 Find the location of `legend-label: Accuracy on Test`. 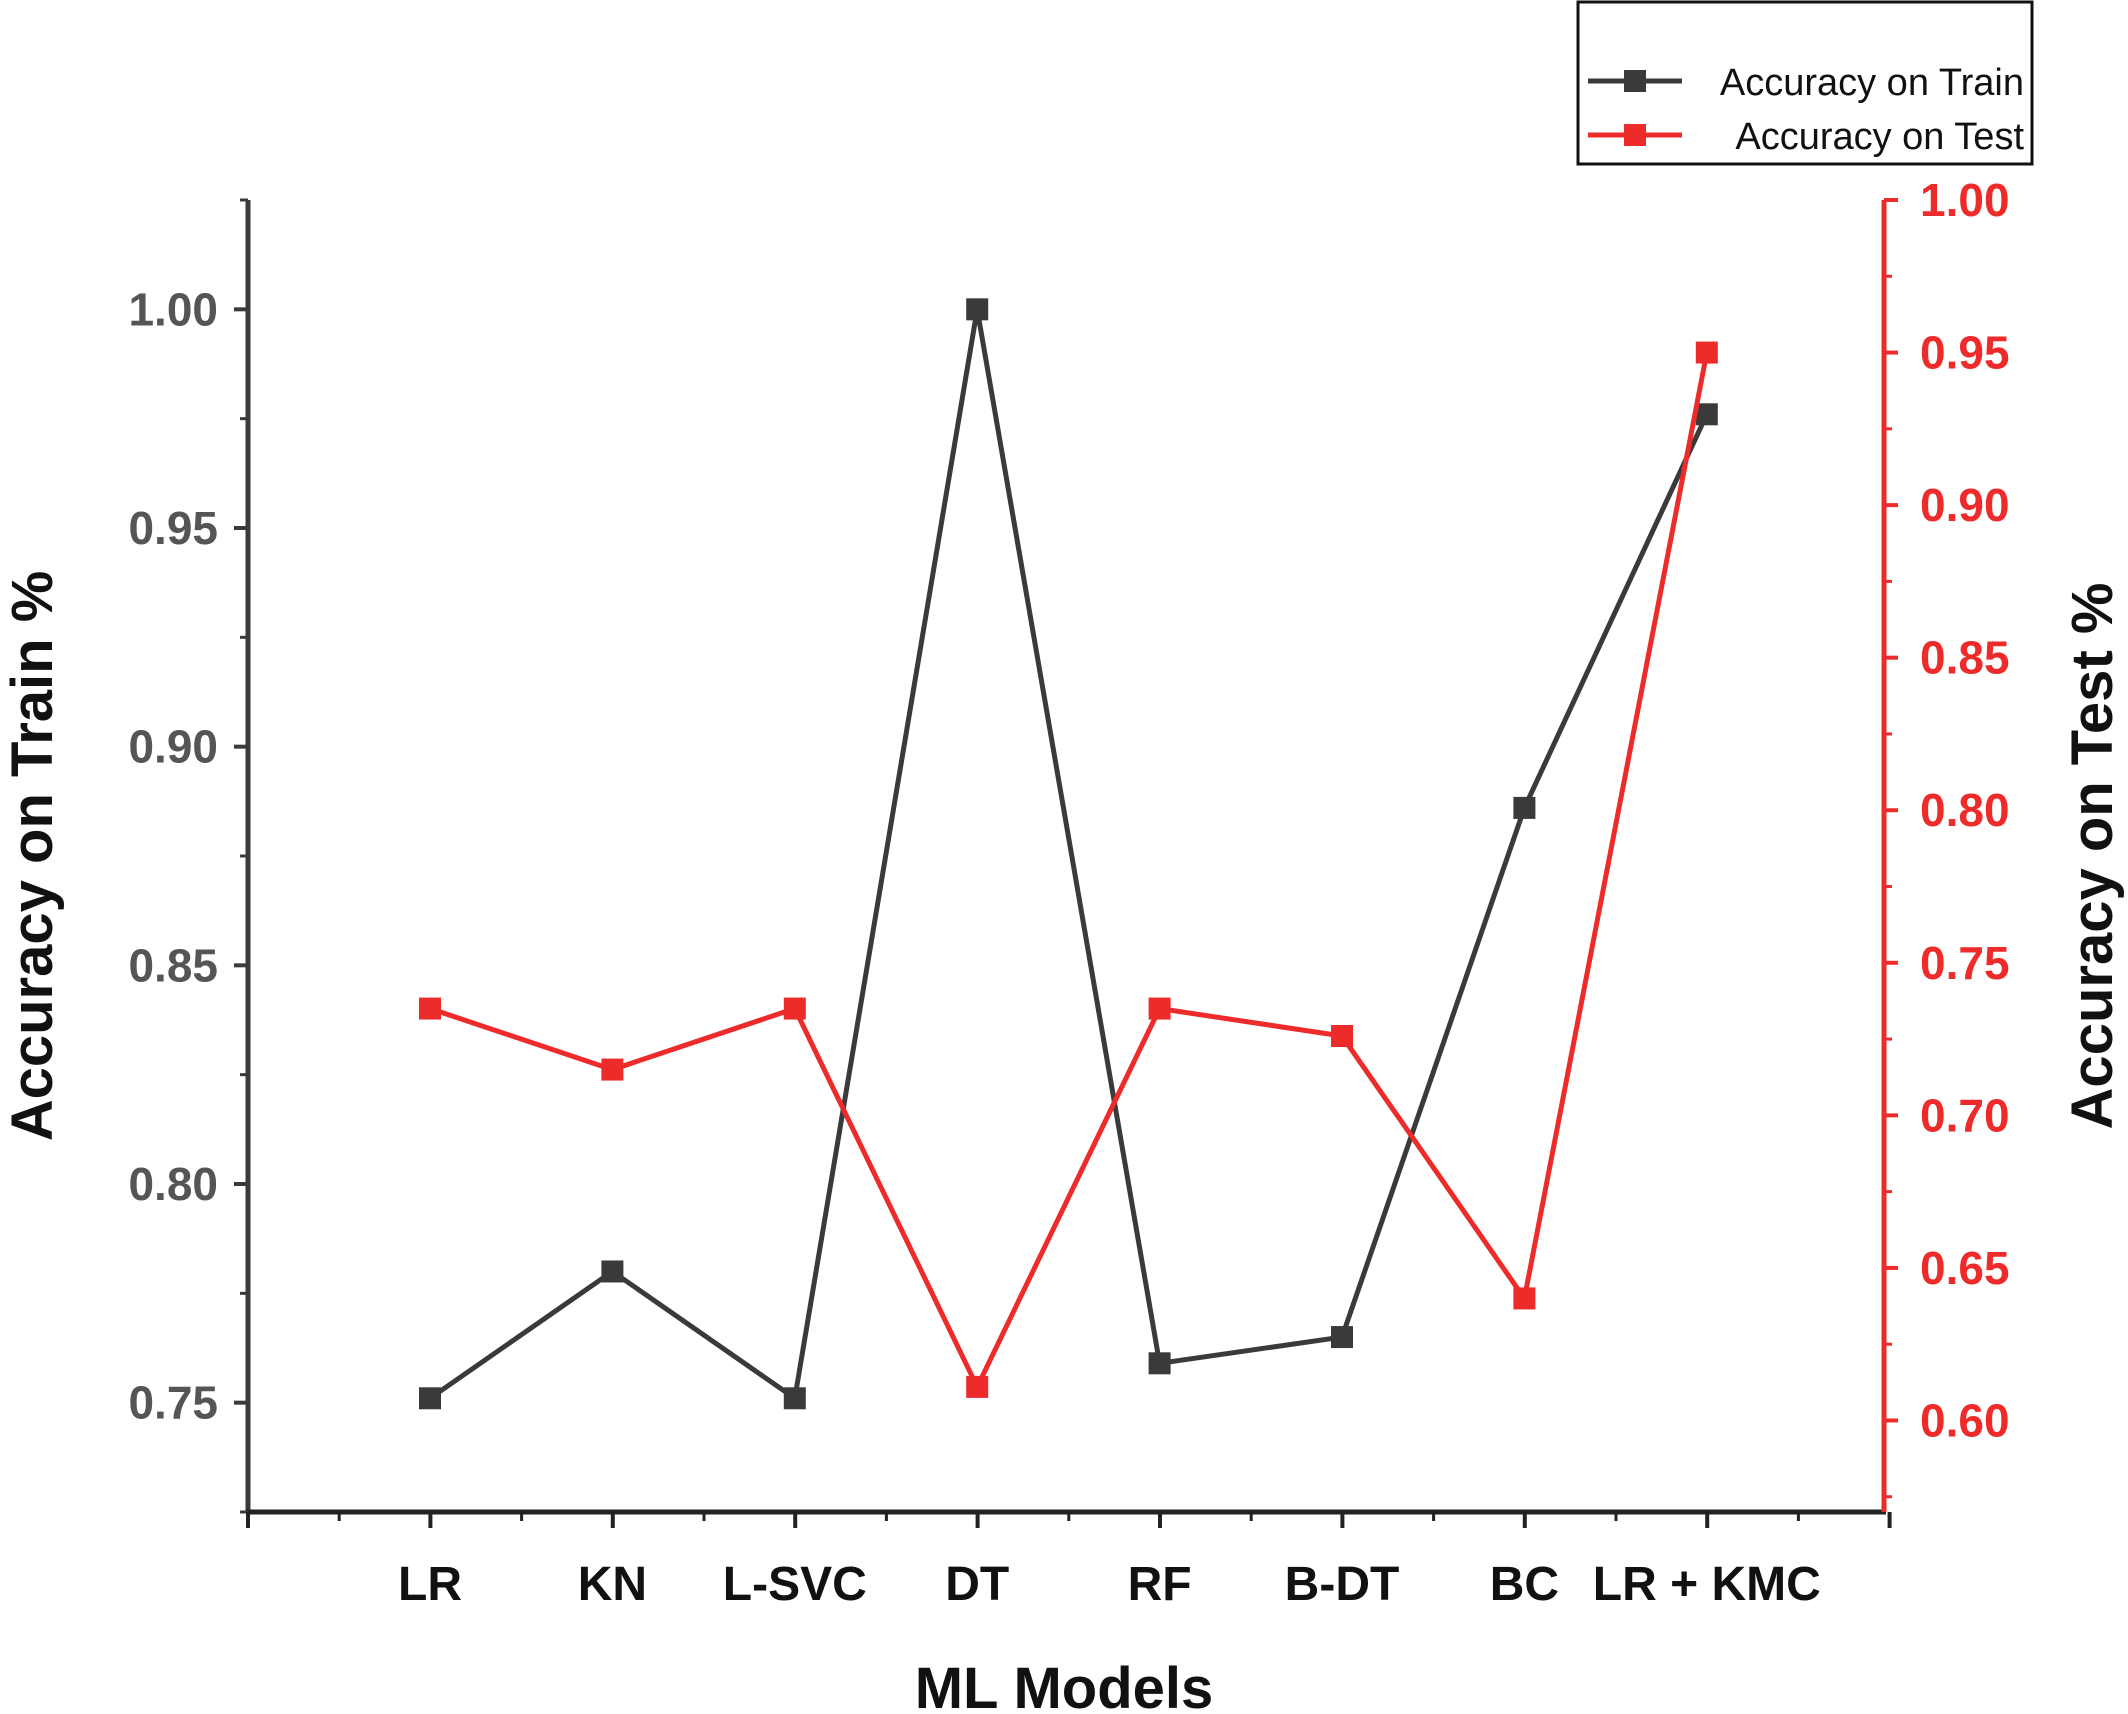

legend-label: Accuracy on Test is located at coordinates (1879, 137).